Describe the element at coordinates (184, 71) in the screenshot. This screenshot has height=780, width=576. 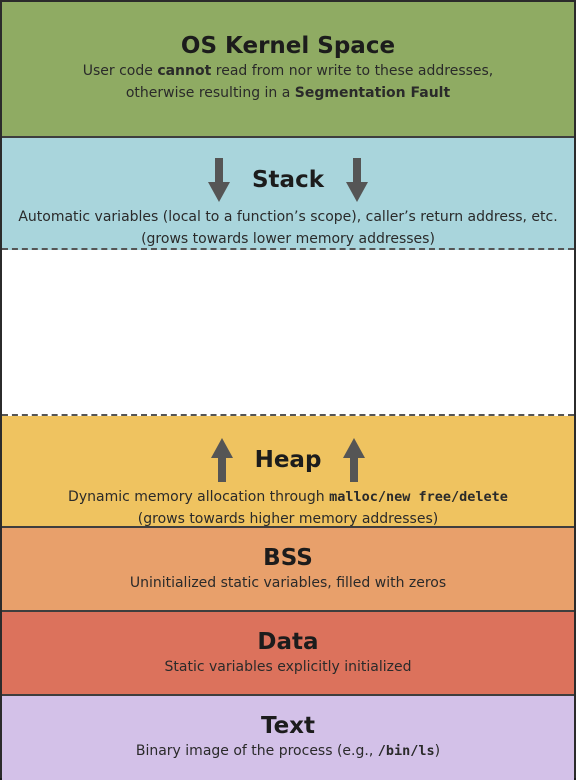
I see `kernel-line1-emphasis: cannot` at that location.